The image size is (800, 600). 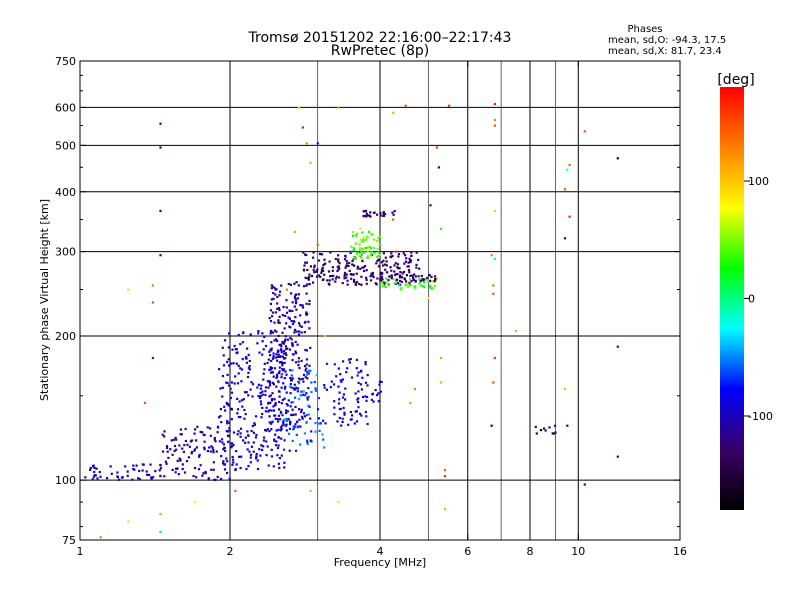 I want to click on x-tick-label: 4, so click(x=380, y=551).